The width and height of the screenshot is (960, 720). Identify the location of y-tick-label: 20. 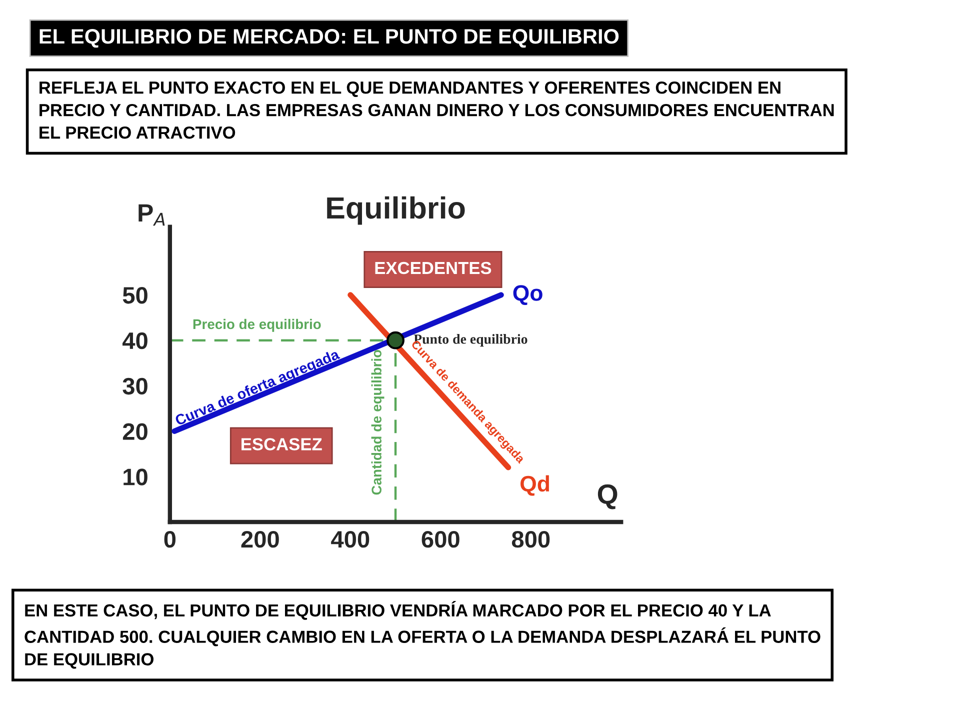
(135, 431).